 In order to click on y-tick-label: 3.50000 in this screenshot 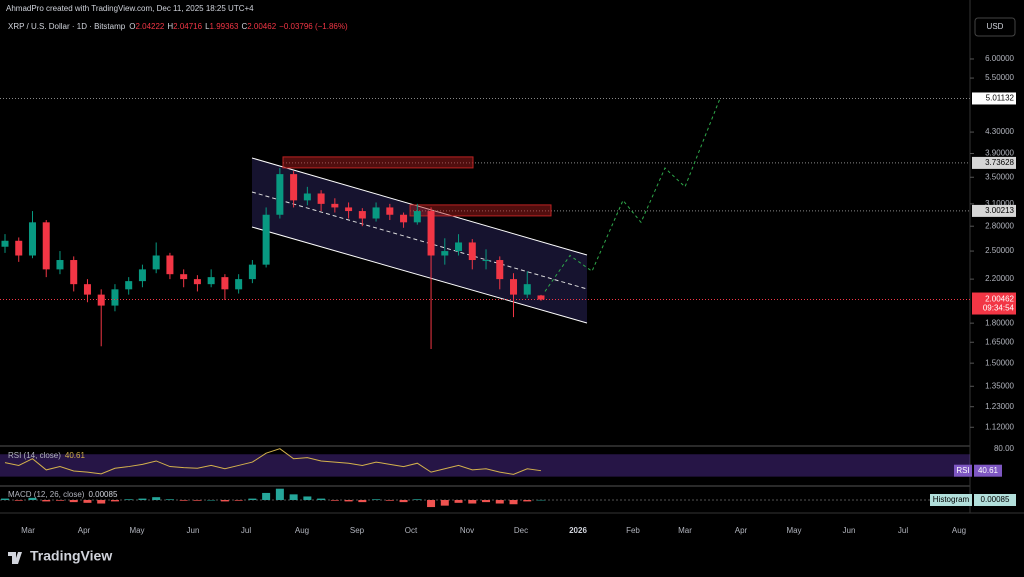, I will do `click(999, 176)`.